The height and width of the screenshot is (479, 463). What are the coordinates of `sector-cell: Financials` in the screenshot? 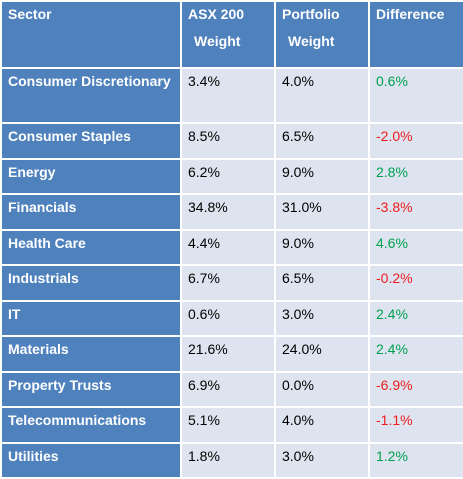 It's located at (91, 212).